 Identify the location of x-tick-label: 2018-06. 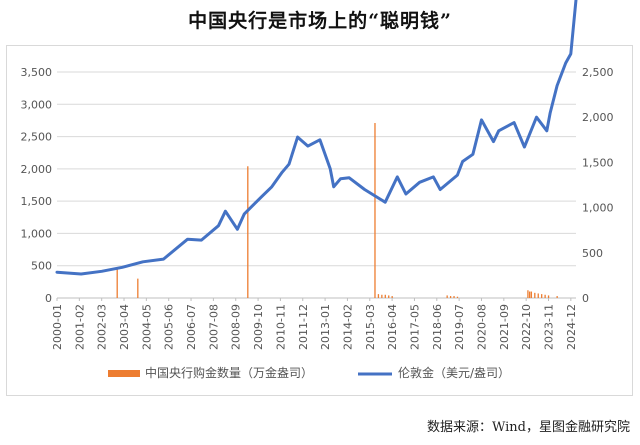
(437, 327).